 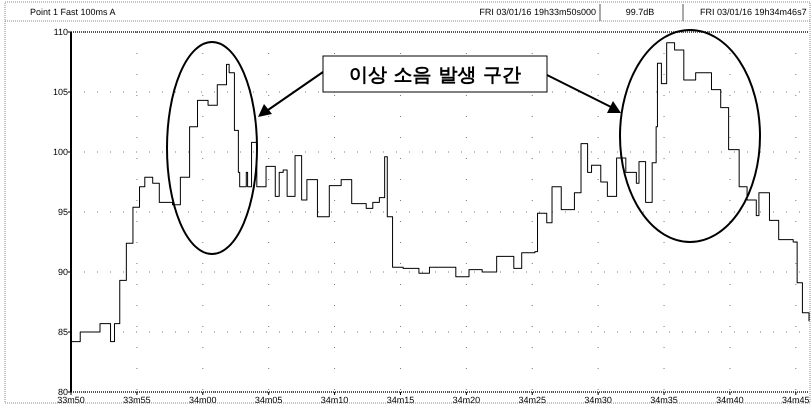 I want to click on text: FRI 03/01/16 19h33m50s000, so click(x=537, y=12).